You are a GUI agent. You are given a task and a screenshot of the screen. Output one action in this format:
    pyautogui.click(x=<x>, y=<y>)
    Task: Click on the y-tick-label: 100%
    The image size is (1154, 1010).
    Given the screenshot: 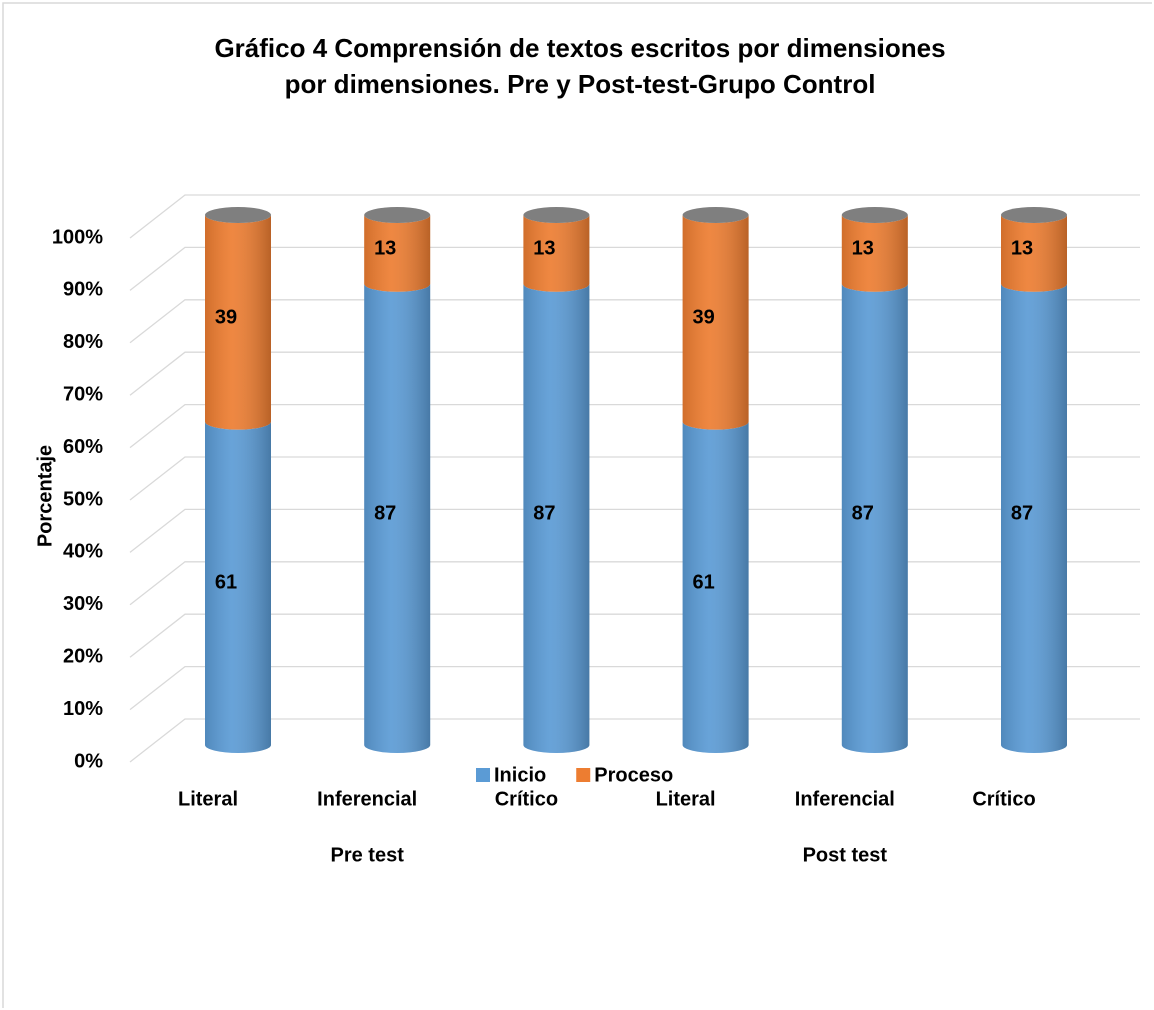 What is the action you would take?
    pyautogui.click(x=77, y=237)
    